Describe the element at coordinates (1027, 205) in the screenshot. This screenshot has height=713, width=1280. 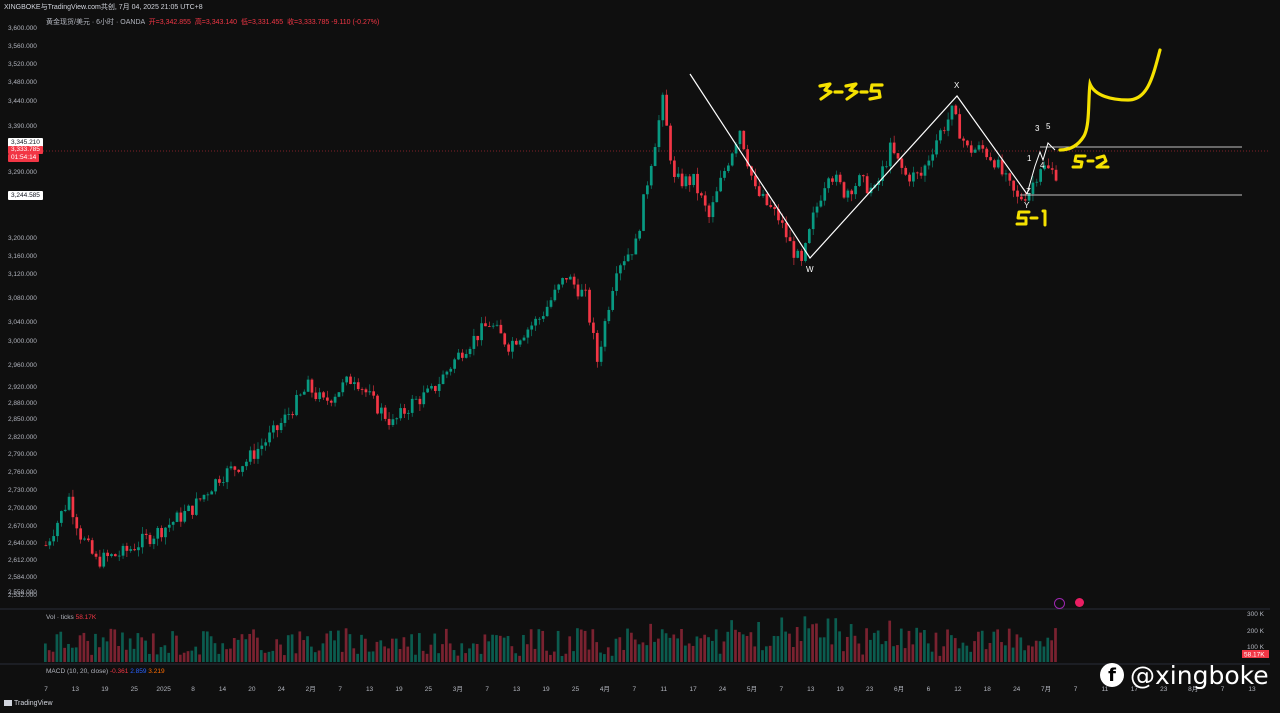
I see `wave-label-y: Y` at that location.